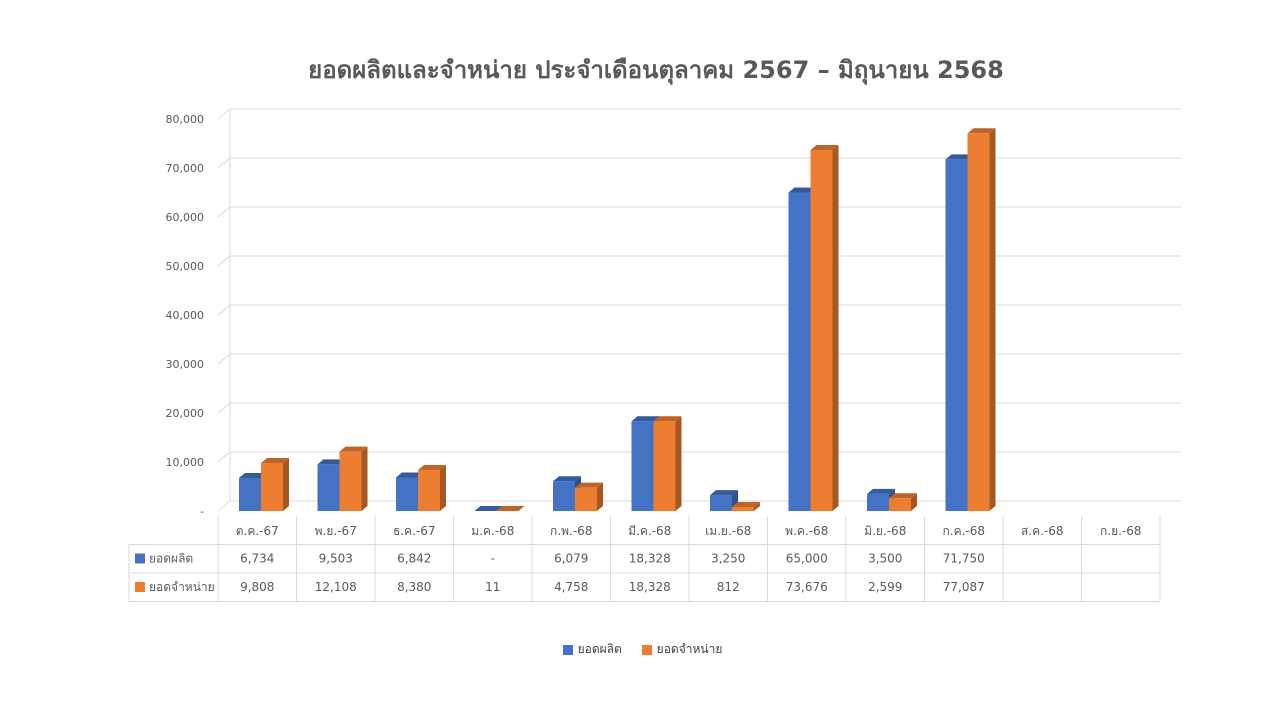  Describe the element at coordinates (806, 531) in the screenshot. I see `x-tick-label: พ.ค.-68` at that location.